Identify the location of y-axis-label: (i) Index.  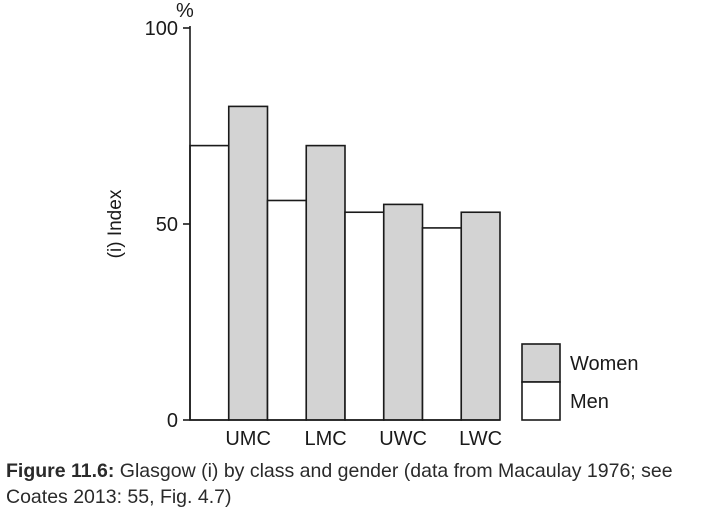
(115, 223).